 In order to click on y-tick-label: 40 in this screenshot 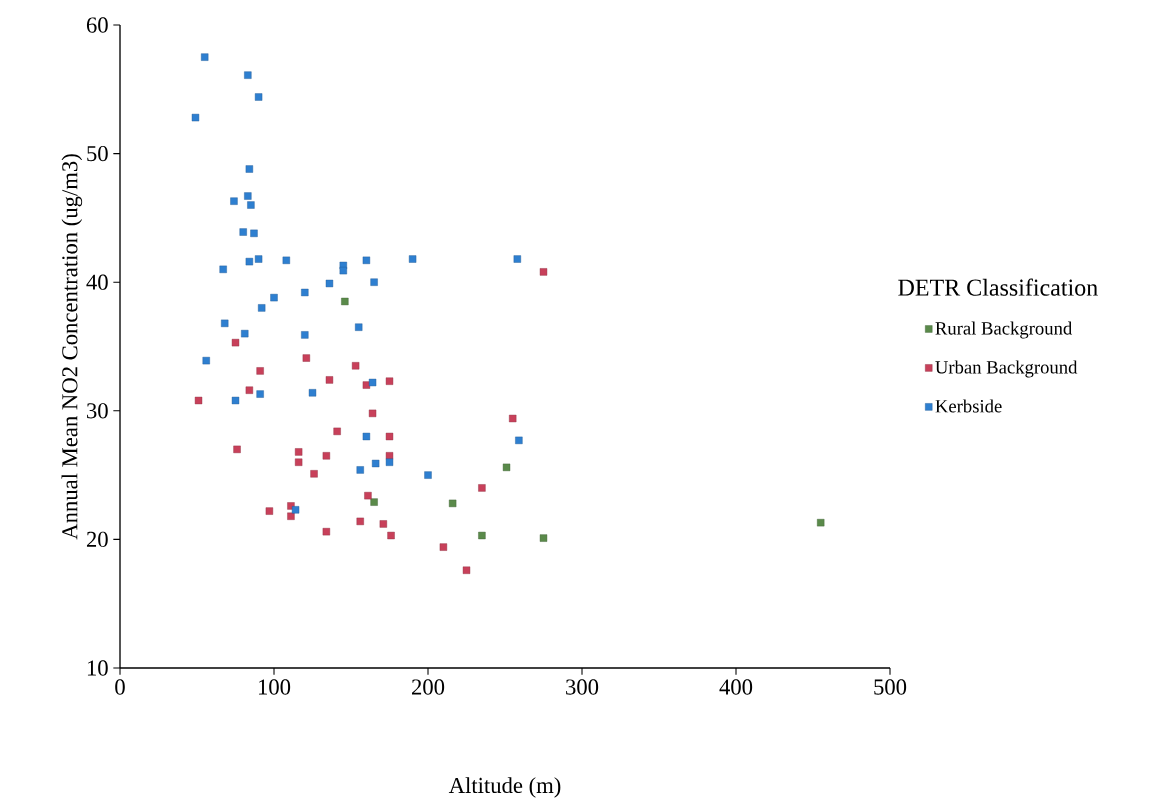, I will do `click(97, 282)`.